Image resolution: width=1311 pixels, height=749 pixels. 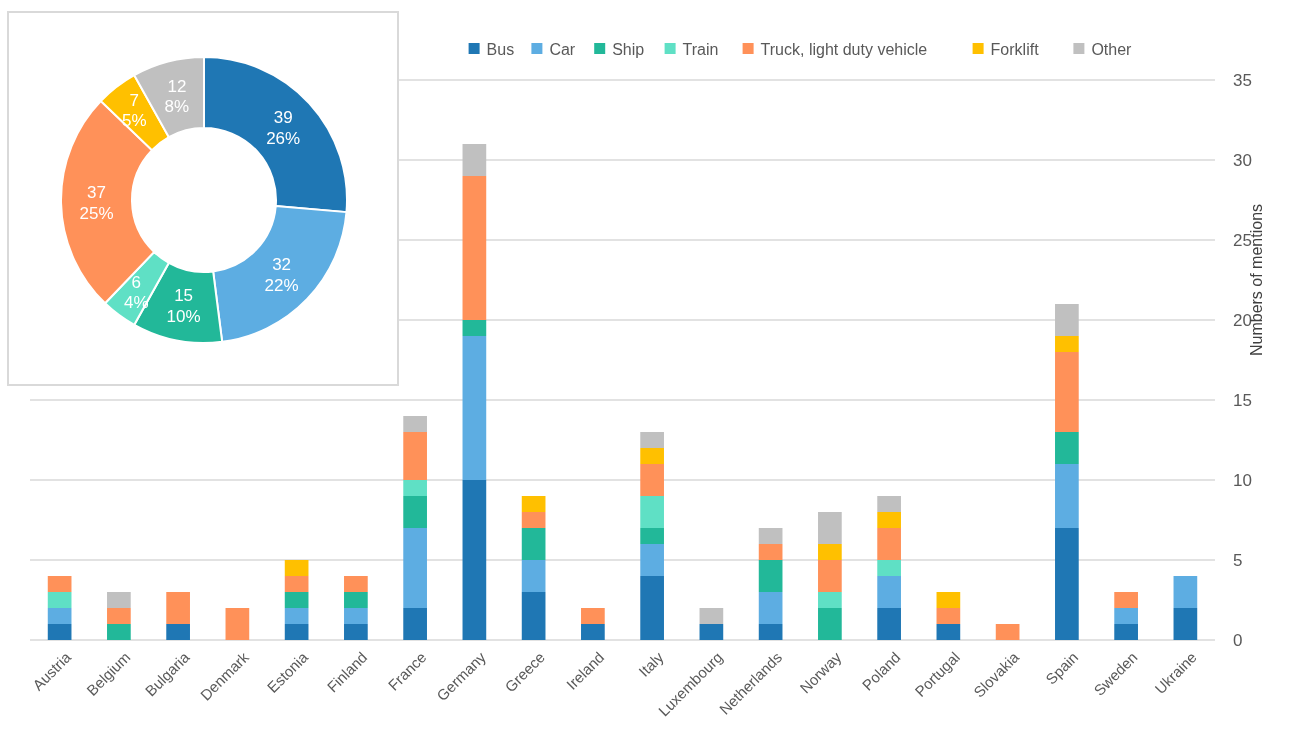 I want to click on y-tick-label: 10, so click(x=1242, y=480).